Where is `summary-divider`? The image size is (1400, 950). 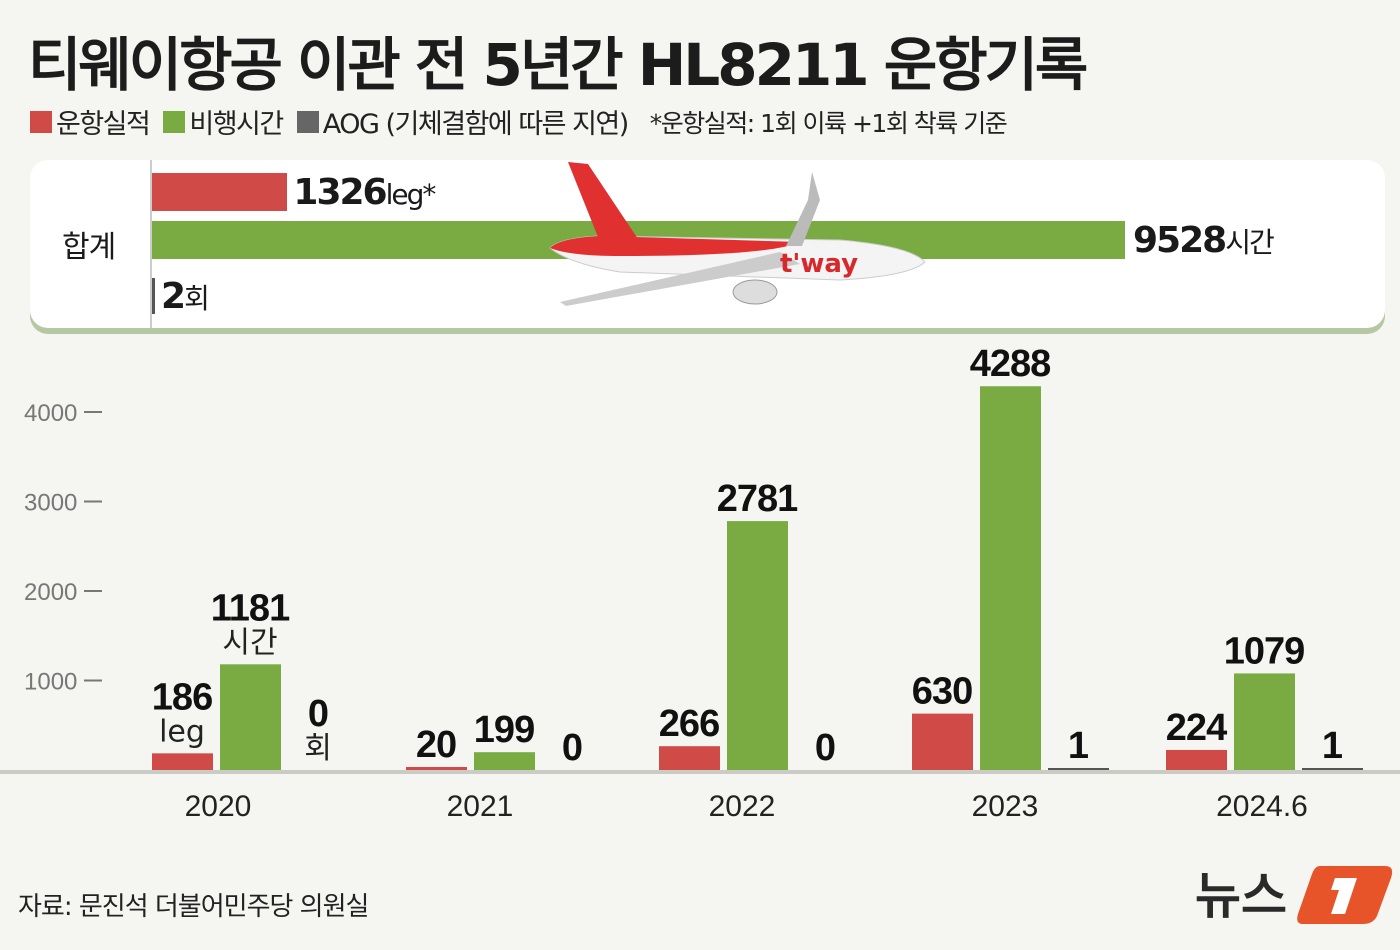 summary-divider is located at coordinates (151, 244).